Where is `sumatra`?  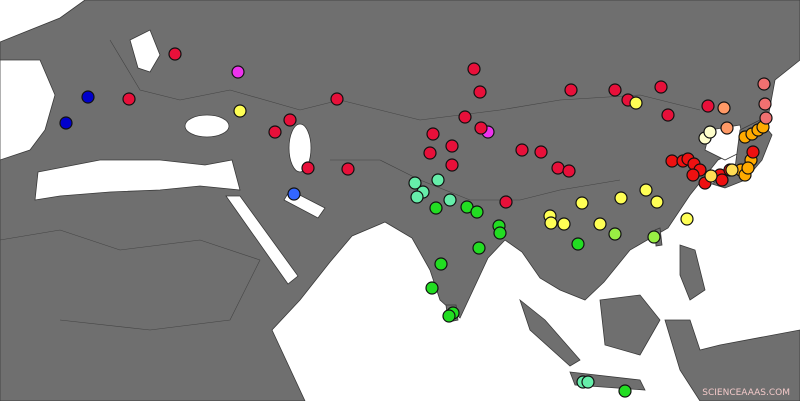 sumatra is located at coordinates (550, 332).